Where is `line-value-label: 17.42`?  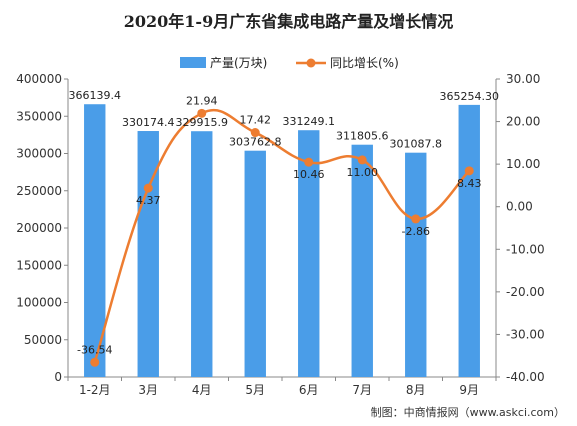 line-value-label: 17.42 is located at coordinates (256, 120).